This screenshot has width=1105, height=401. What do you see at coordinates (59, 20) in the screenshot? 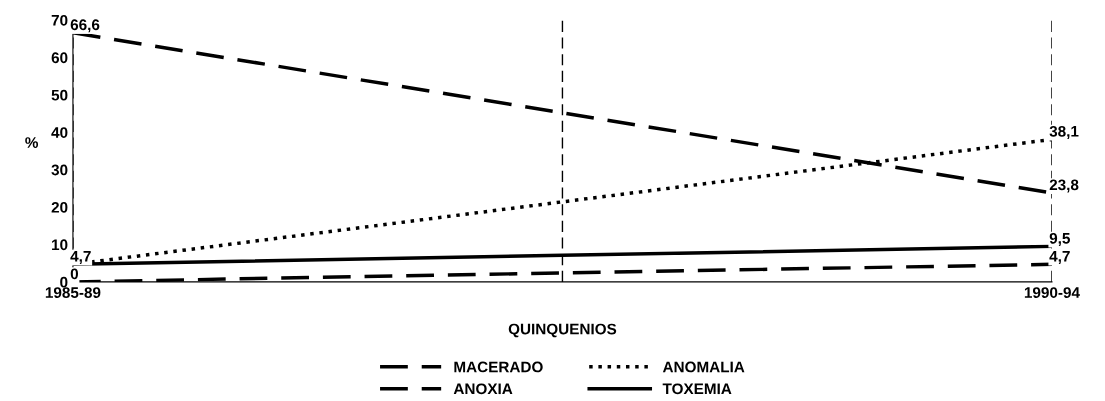
I see `y-tick-label: 70` at bounding box center [59, 20].